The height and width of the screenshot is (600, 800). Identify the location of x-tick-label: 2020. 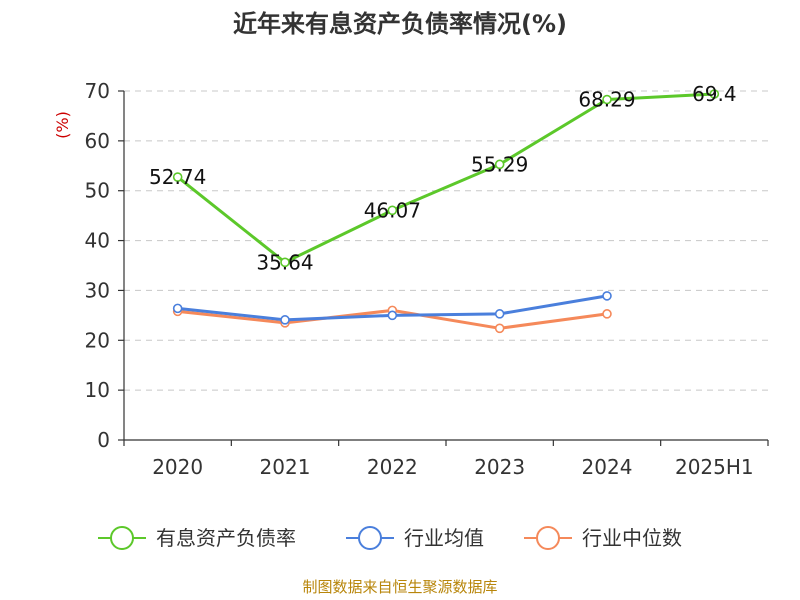
(177, 467).